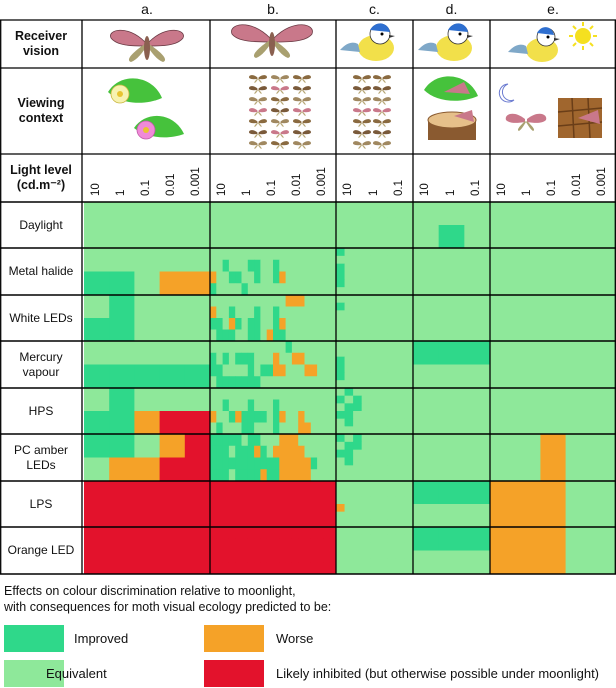 The width and height of the screenshot is (616, 688). I want to click on lamp-label-white-leds: White LEDs, so click(41, 317).